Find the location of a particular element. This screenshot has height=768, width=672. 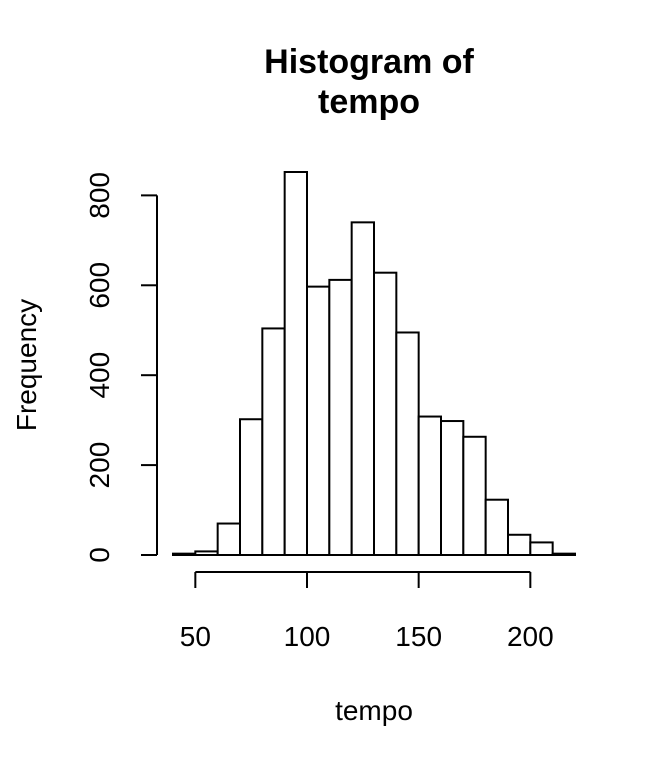

chart-title-line-2: tempo is located at coordinates (369, 102).